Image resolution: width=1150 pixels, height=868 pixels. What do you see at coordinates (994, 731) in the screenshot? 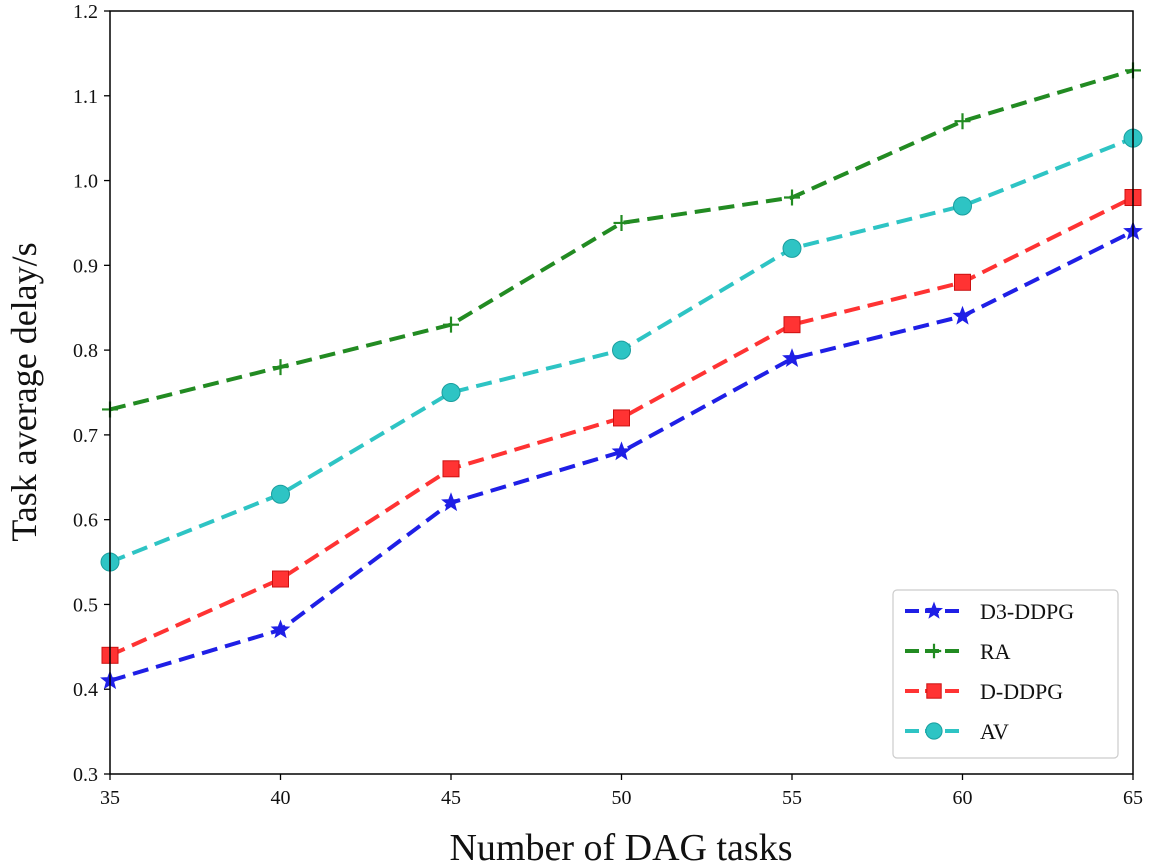
I see `legend-label-av: AV` at bounding box center [994, 731].